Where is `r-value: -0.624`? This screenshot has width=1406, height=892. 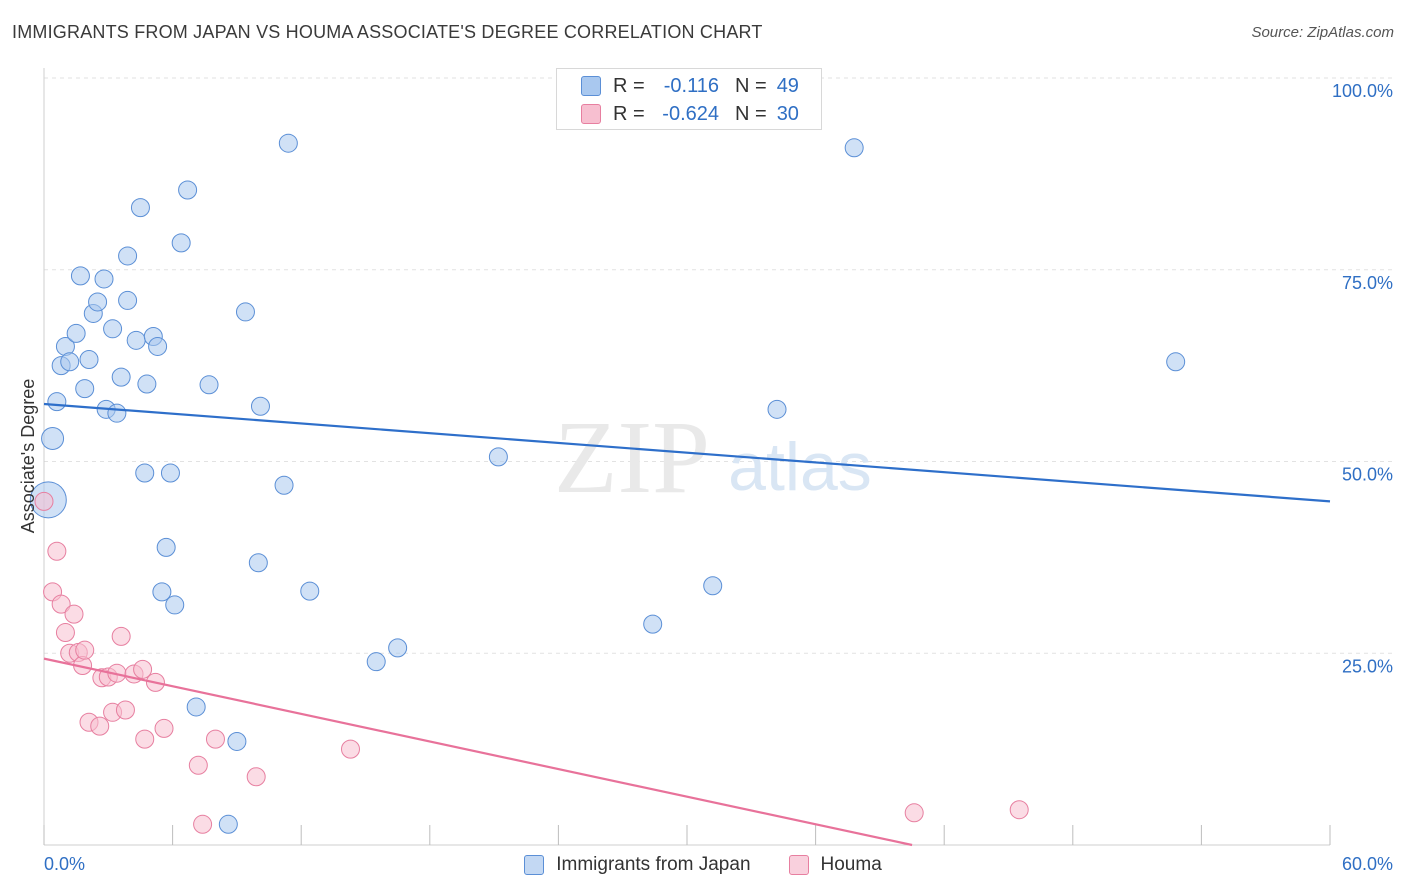 r-value: -0.624 is located at coordinates (690, 113).